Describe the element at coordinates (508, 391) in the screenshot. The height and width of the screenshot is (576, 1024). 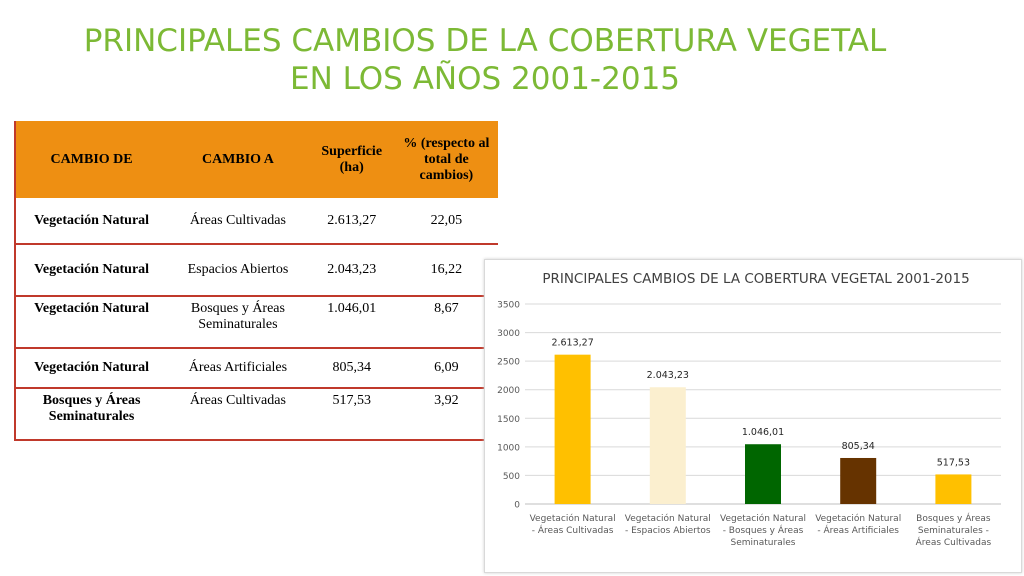
I see `y-tick-label: 2000` at that location.